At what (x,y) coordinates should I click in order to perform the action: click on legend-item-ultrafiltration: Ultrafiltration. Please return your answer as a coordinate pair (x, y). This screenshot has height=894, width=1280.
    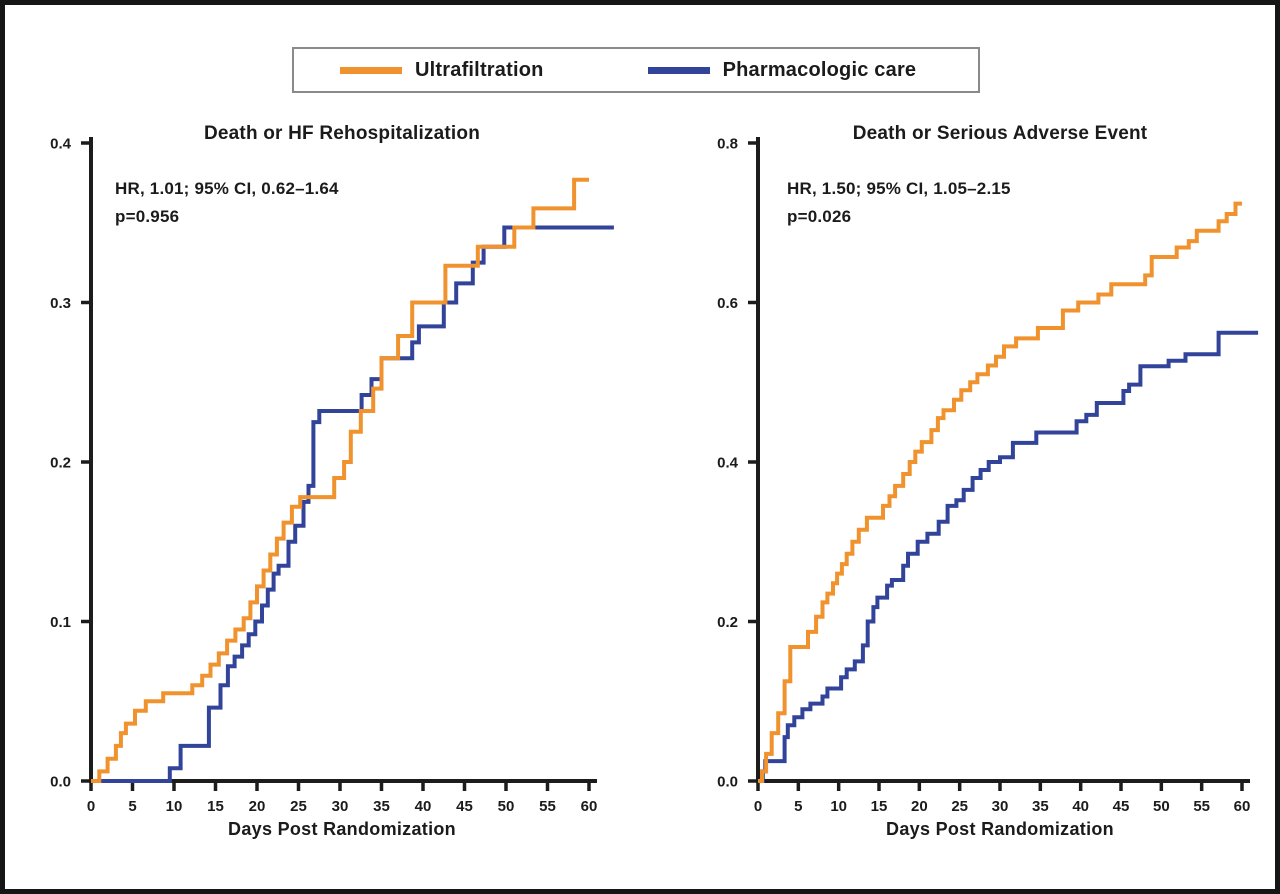
    Looking at the image, I should click on (442, 70).